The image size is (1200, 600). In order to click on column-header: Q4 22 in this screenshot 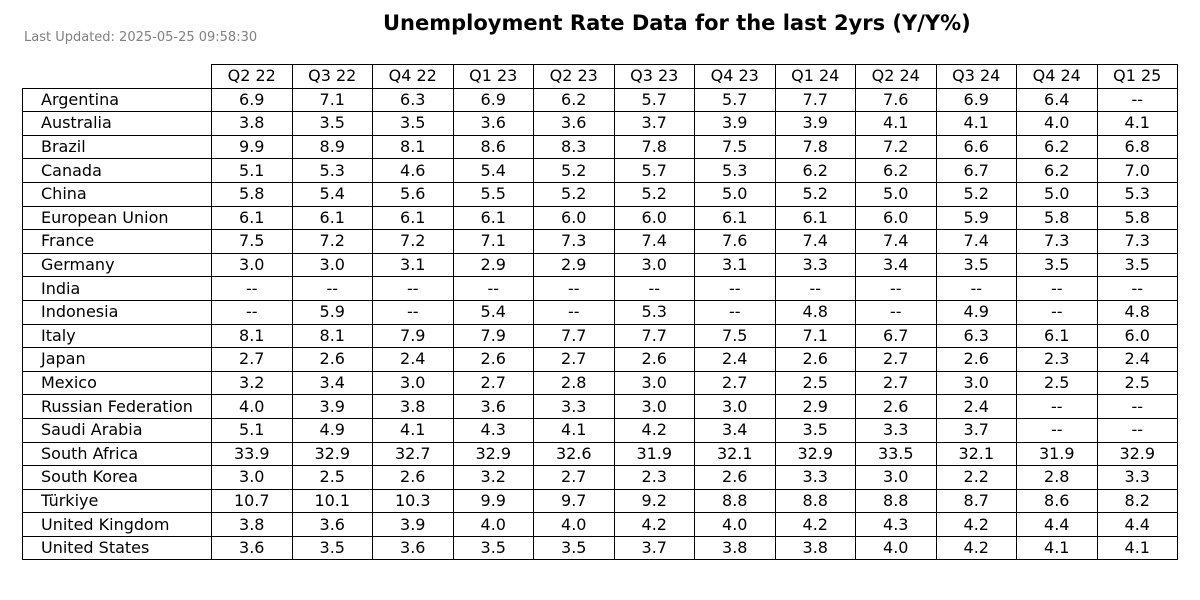, I will do `click(413, 76)`.